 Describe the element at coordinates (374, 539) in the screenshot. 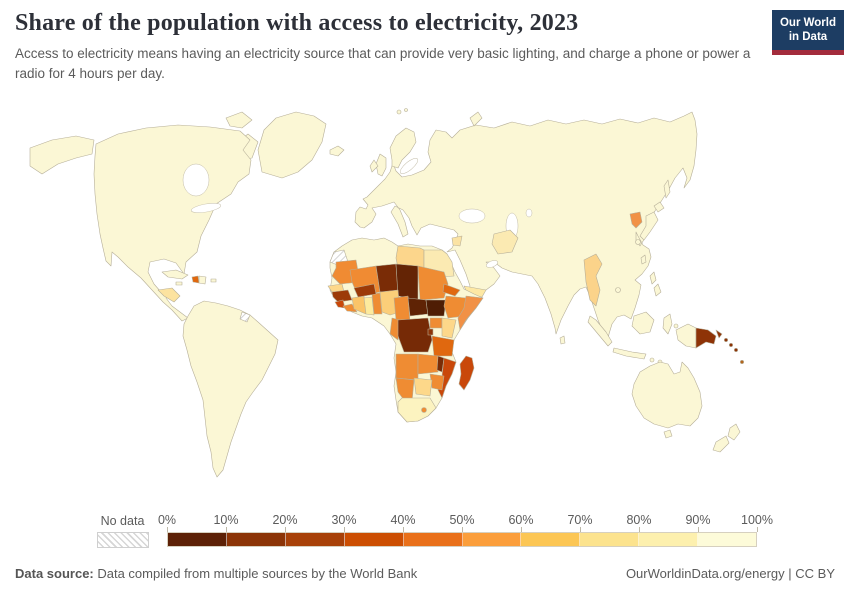

I see `legend-bin-30-40%` at that location.